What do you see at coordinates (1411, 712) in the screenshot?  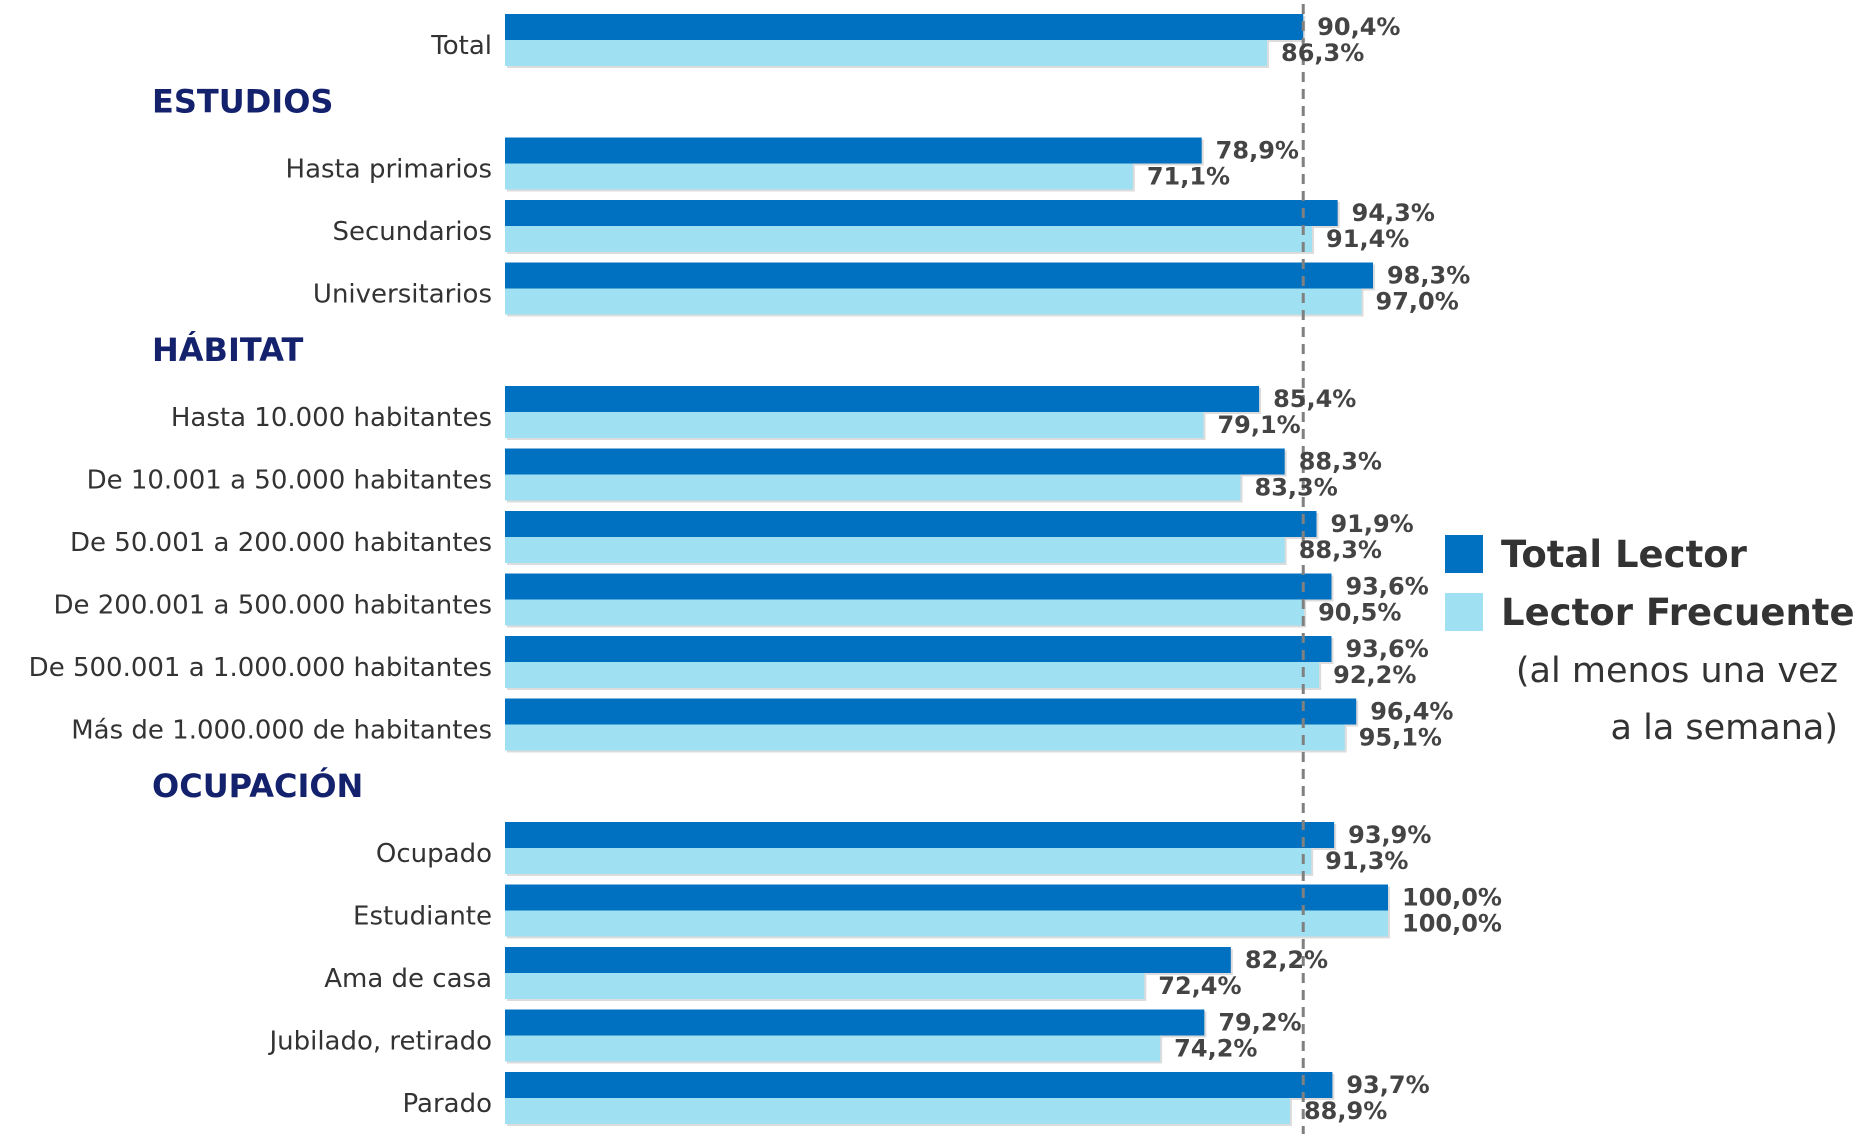 I see `value-label-total-lector-mas-de-1-000-000-de-habitantes: 96,4%` at bounding box center [1411, 712].